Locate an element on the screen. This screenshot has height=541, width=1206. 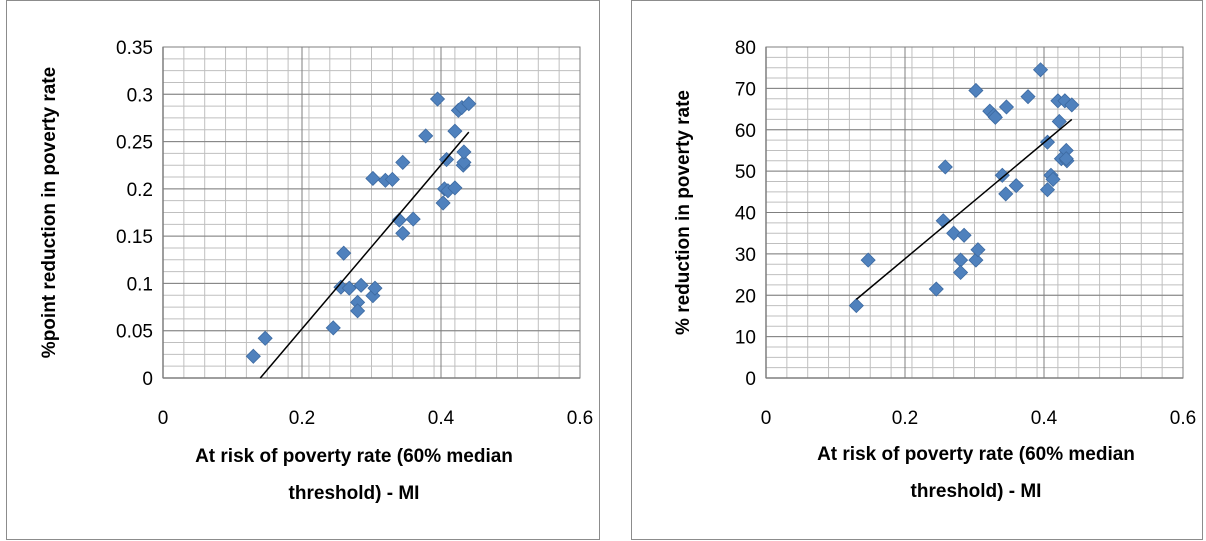
y-tick-label: 20 is located at coordinates (745, 296).